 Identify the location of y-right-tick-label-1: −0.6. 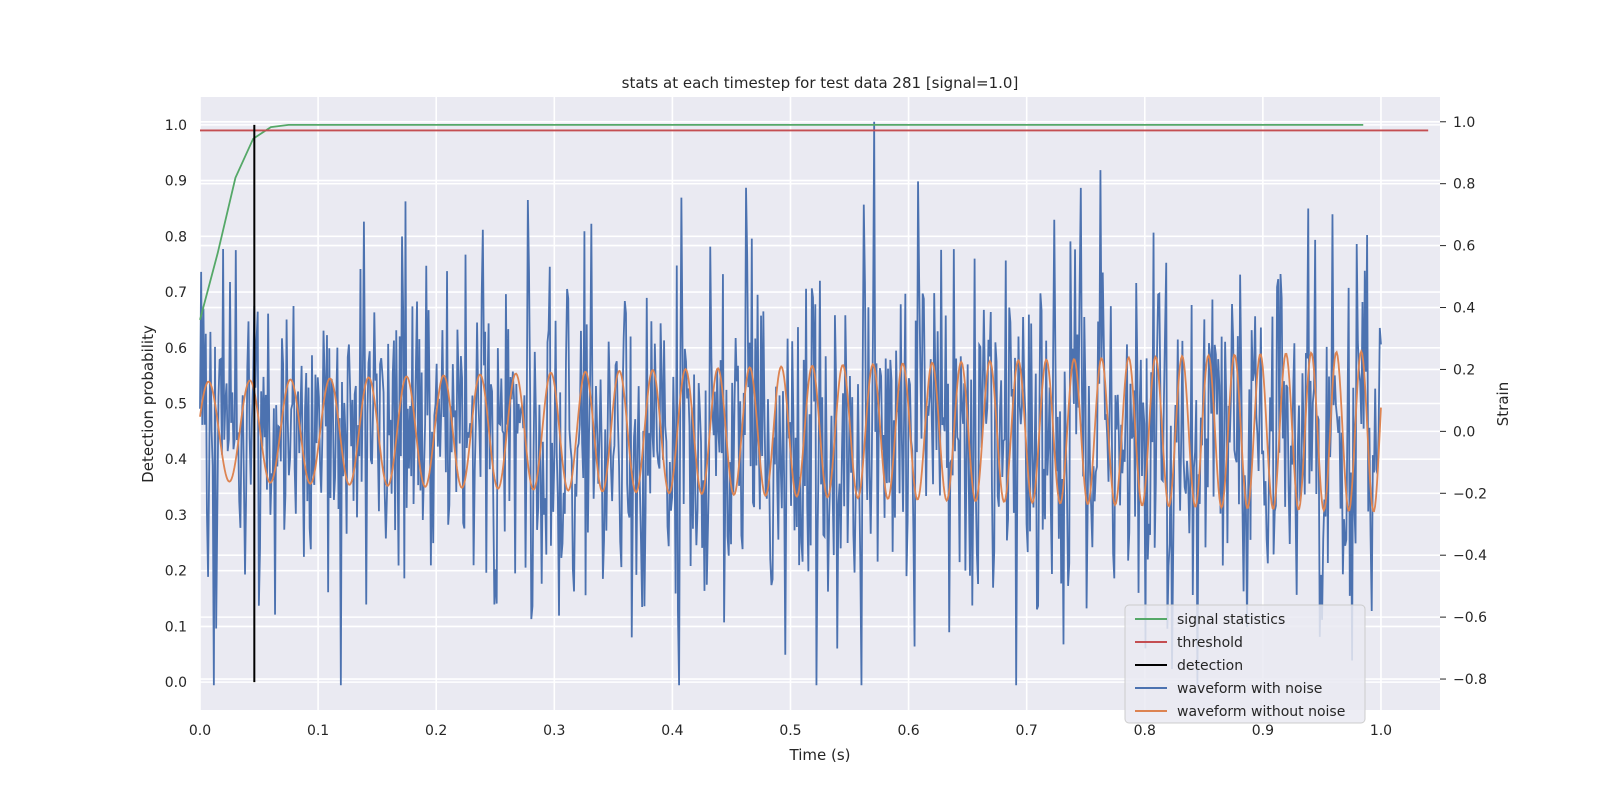
(1470, 618).